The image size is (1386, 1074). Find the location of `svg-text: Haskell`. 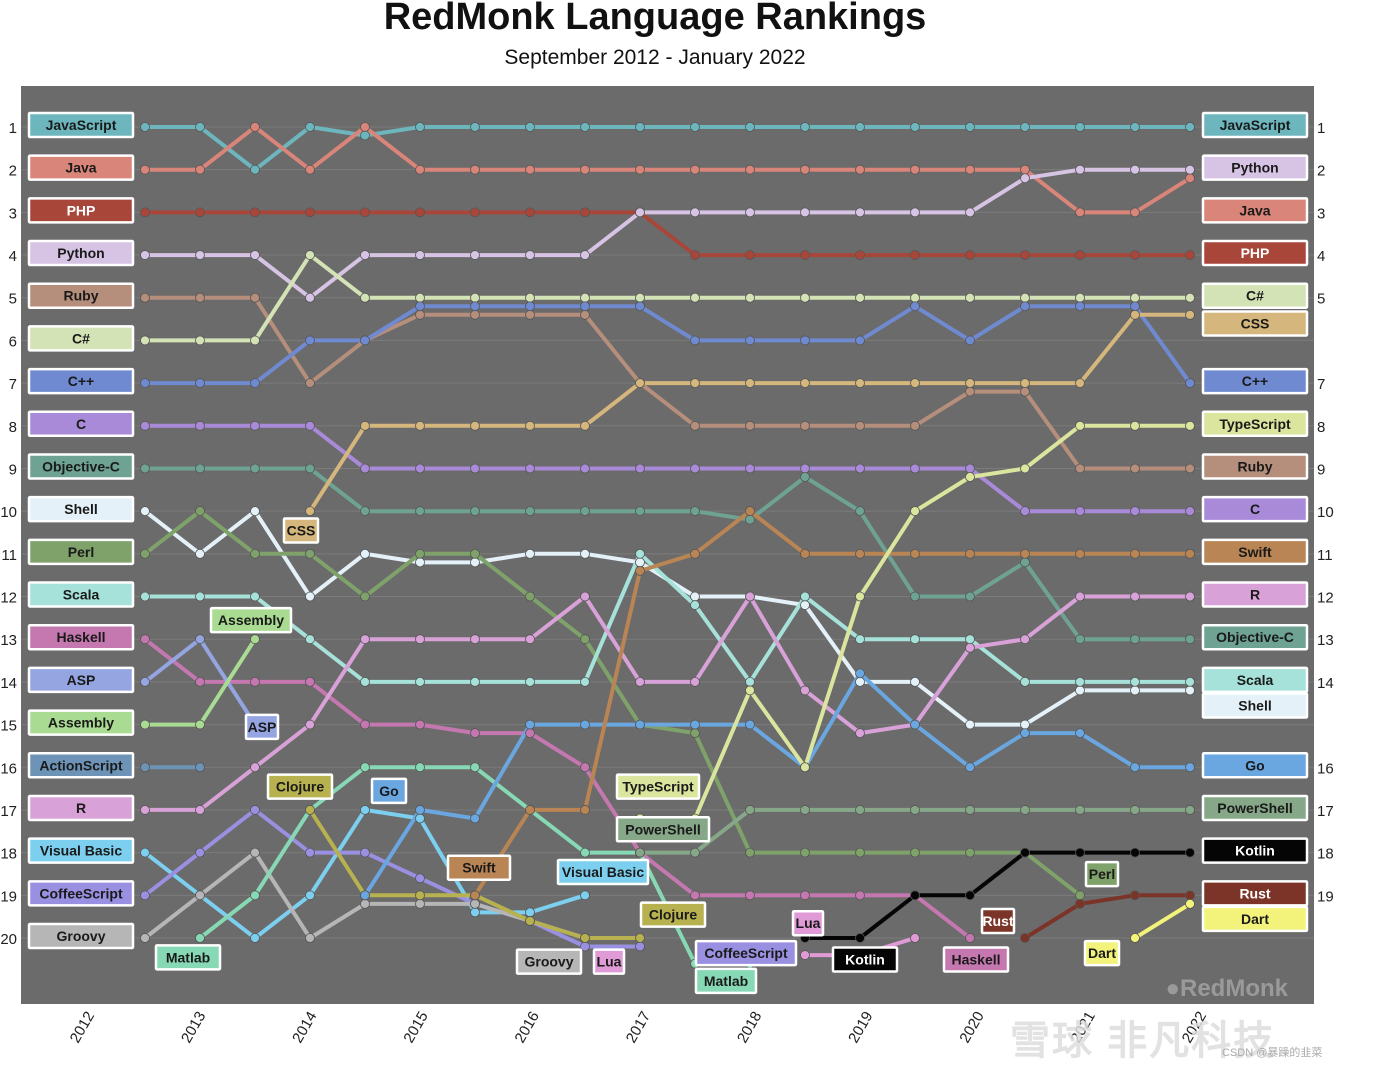

svg-text: Haskell is located at coordinates (975, 959).